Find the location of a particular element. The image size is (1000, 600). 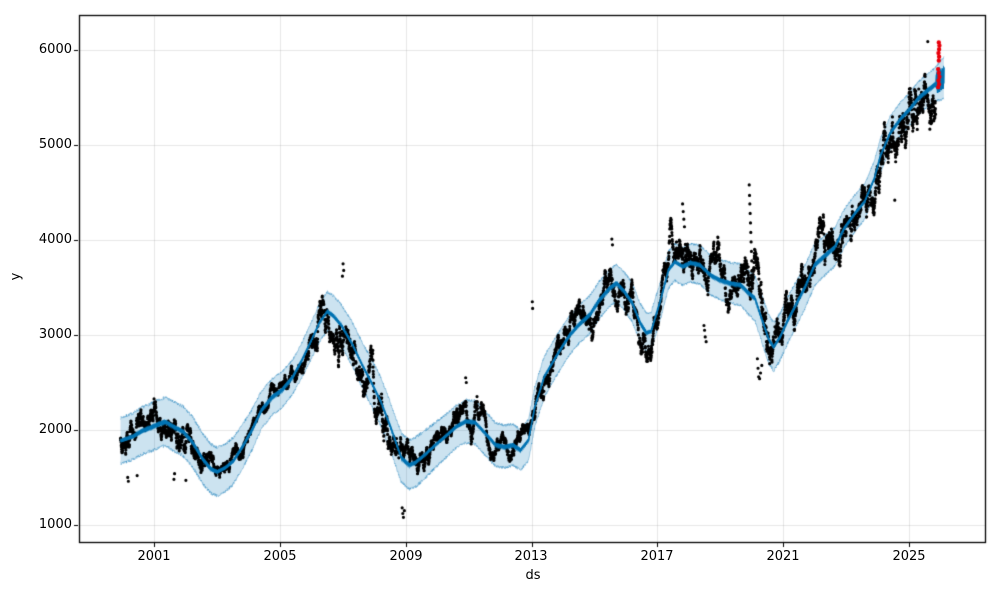

y-tick-label: 1000 is located at coordinates (55, 524).